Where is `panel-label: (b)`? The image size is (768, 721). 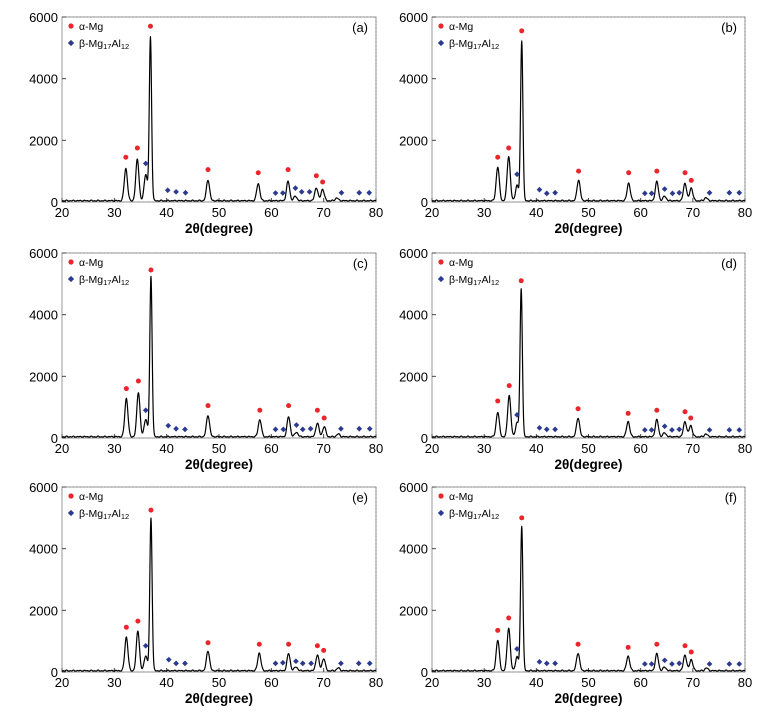 panel-label: (b) is located at coordinates (729, 27).